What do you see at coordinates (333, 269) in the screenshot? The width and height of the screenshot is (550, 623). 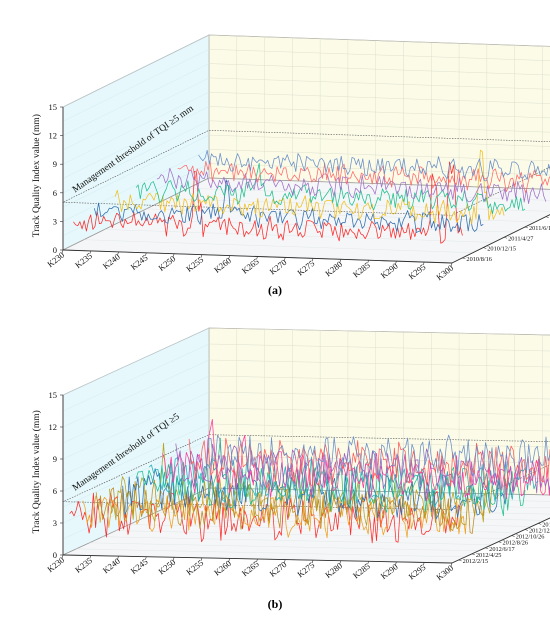 I see `x-tick-label: K280` at bounding box center [333, 269].